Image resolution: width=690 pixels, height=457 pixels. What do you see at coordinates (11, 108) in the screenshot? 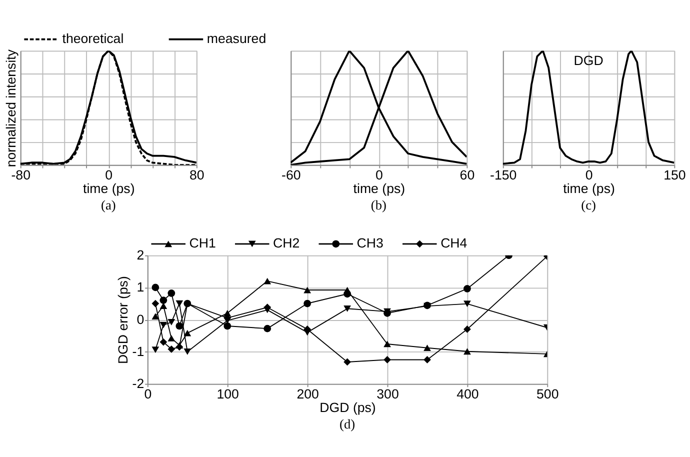
I see `y-axis-title: normalized intensity` at bounding box center [11, 108].